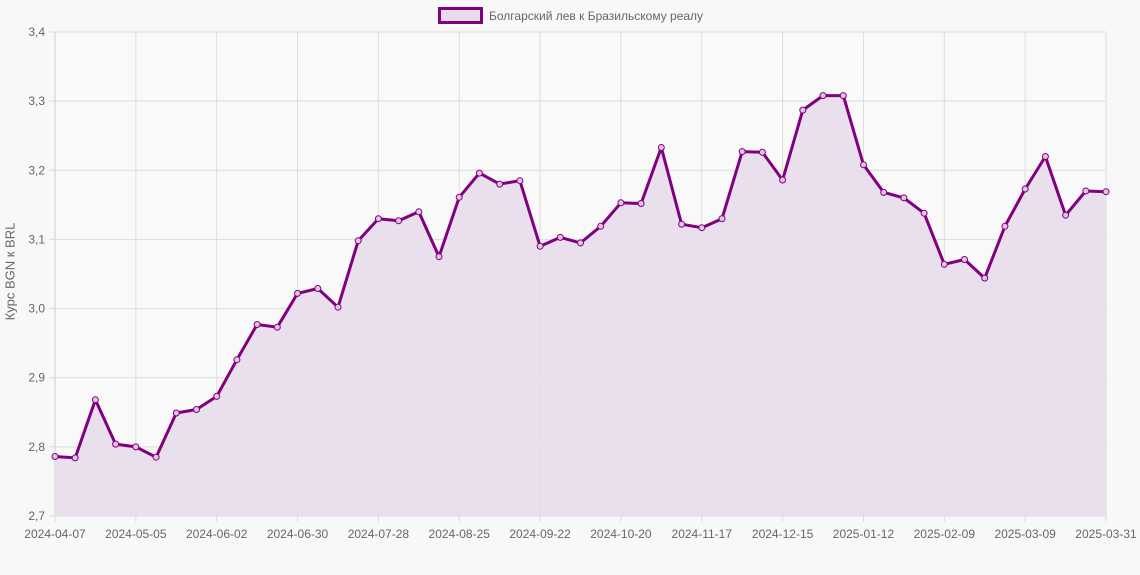 Image resolution: width=1140 pixels, height=575 pixels. Describe the element at coordinates (596, 15) in the screenshot. I see `legend-label: Болгарский лев к Бразильскому реалу` at that location.